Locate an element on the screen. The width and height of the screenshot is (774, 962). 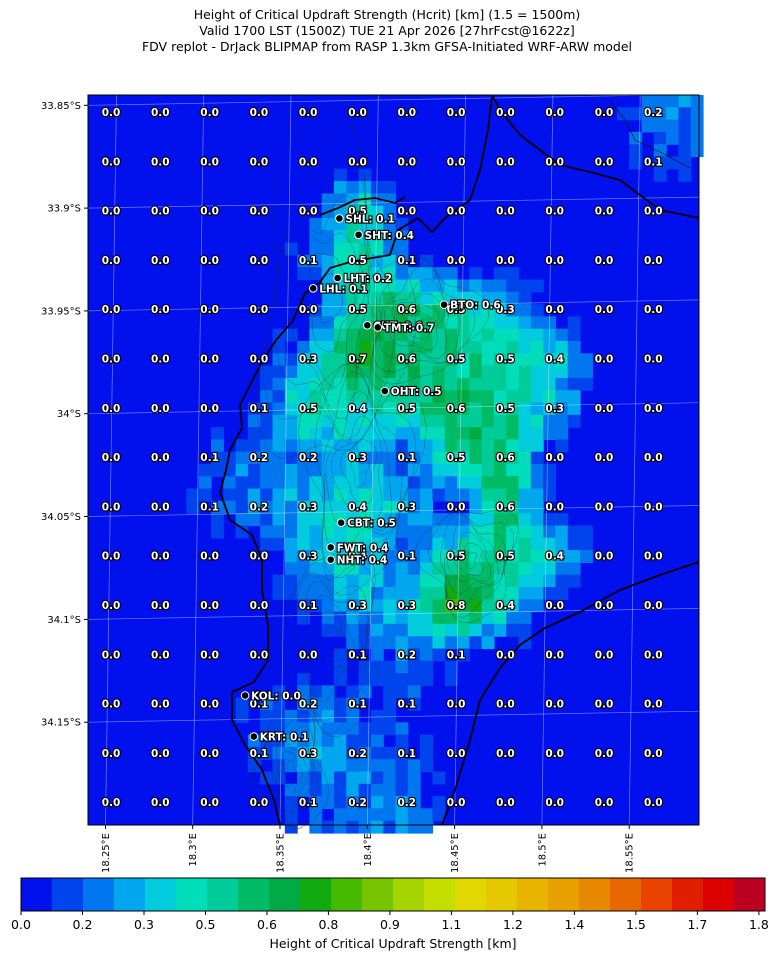
colorbar-tick-label: 0.5 is located at coordinates (206, 924).